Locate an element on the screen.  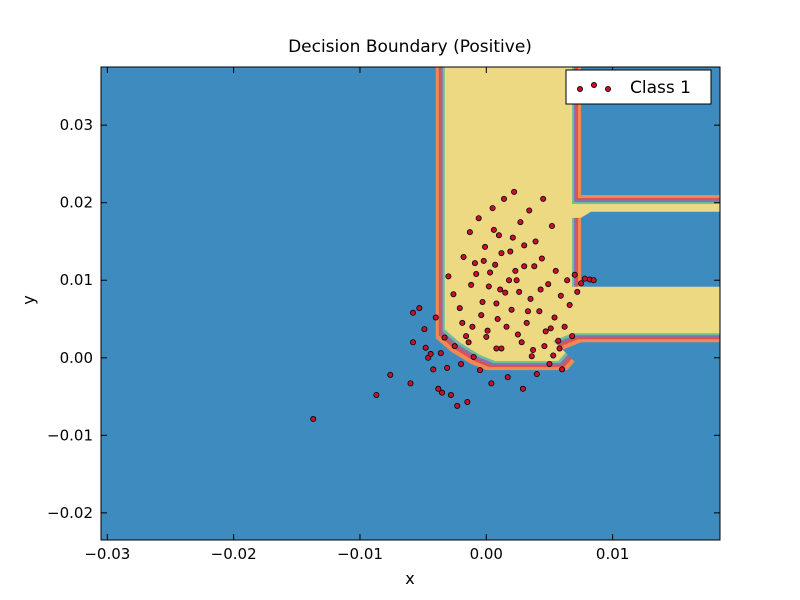
legend: Class 1 is located at coordinates (638, 87).